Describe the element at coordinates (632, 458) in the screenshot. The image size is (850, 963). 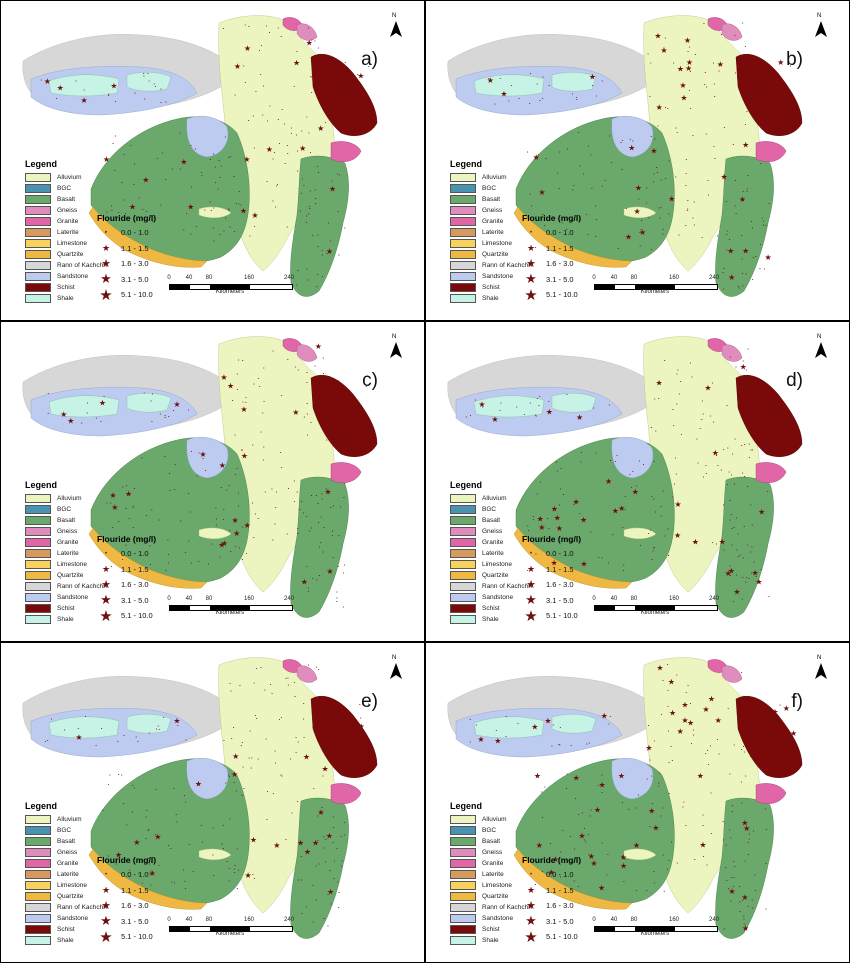
I see `saurashtra-sandstone-area` at that location.